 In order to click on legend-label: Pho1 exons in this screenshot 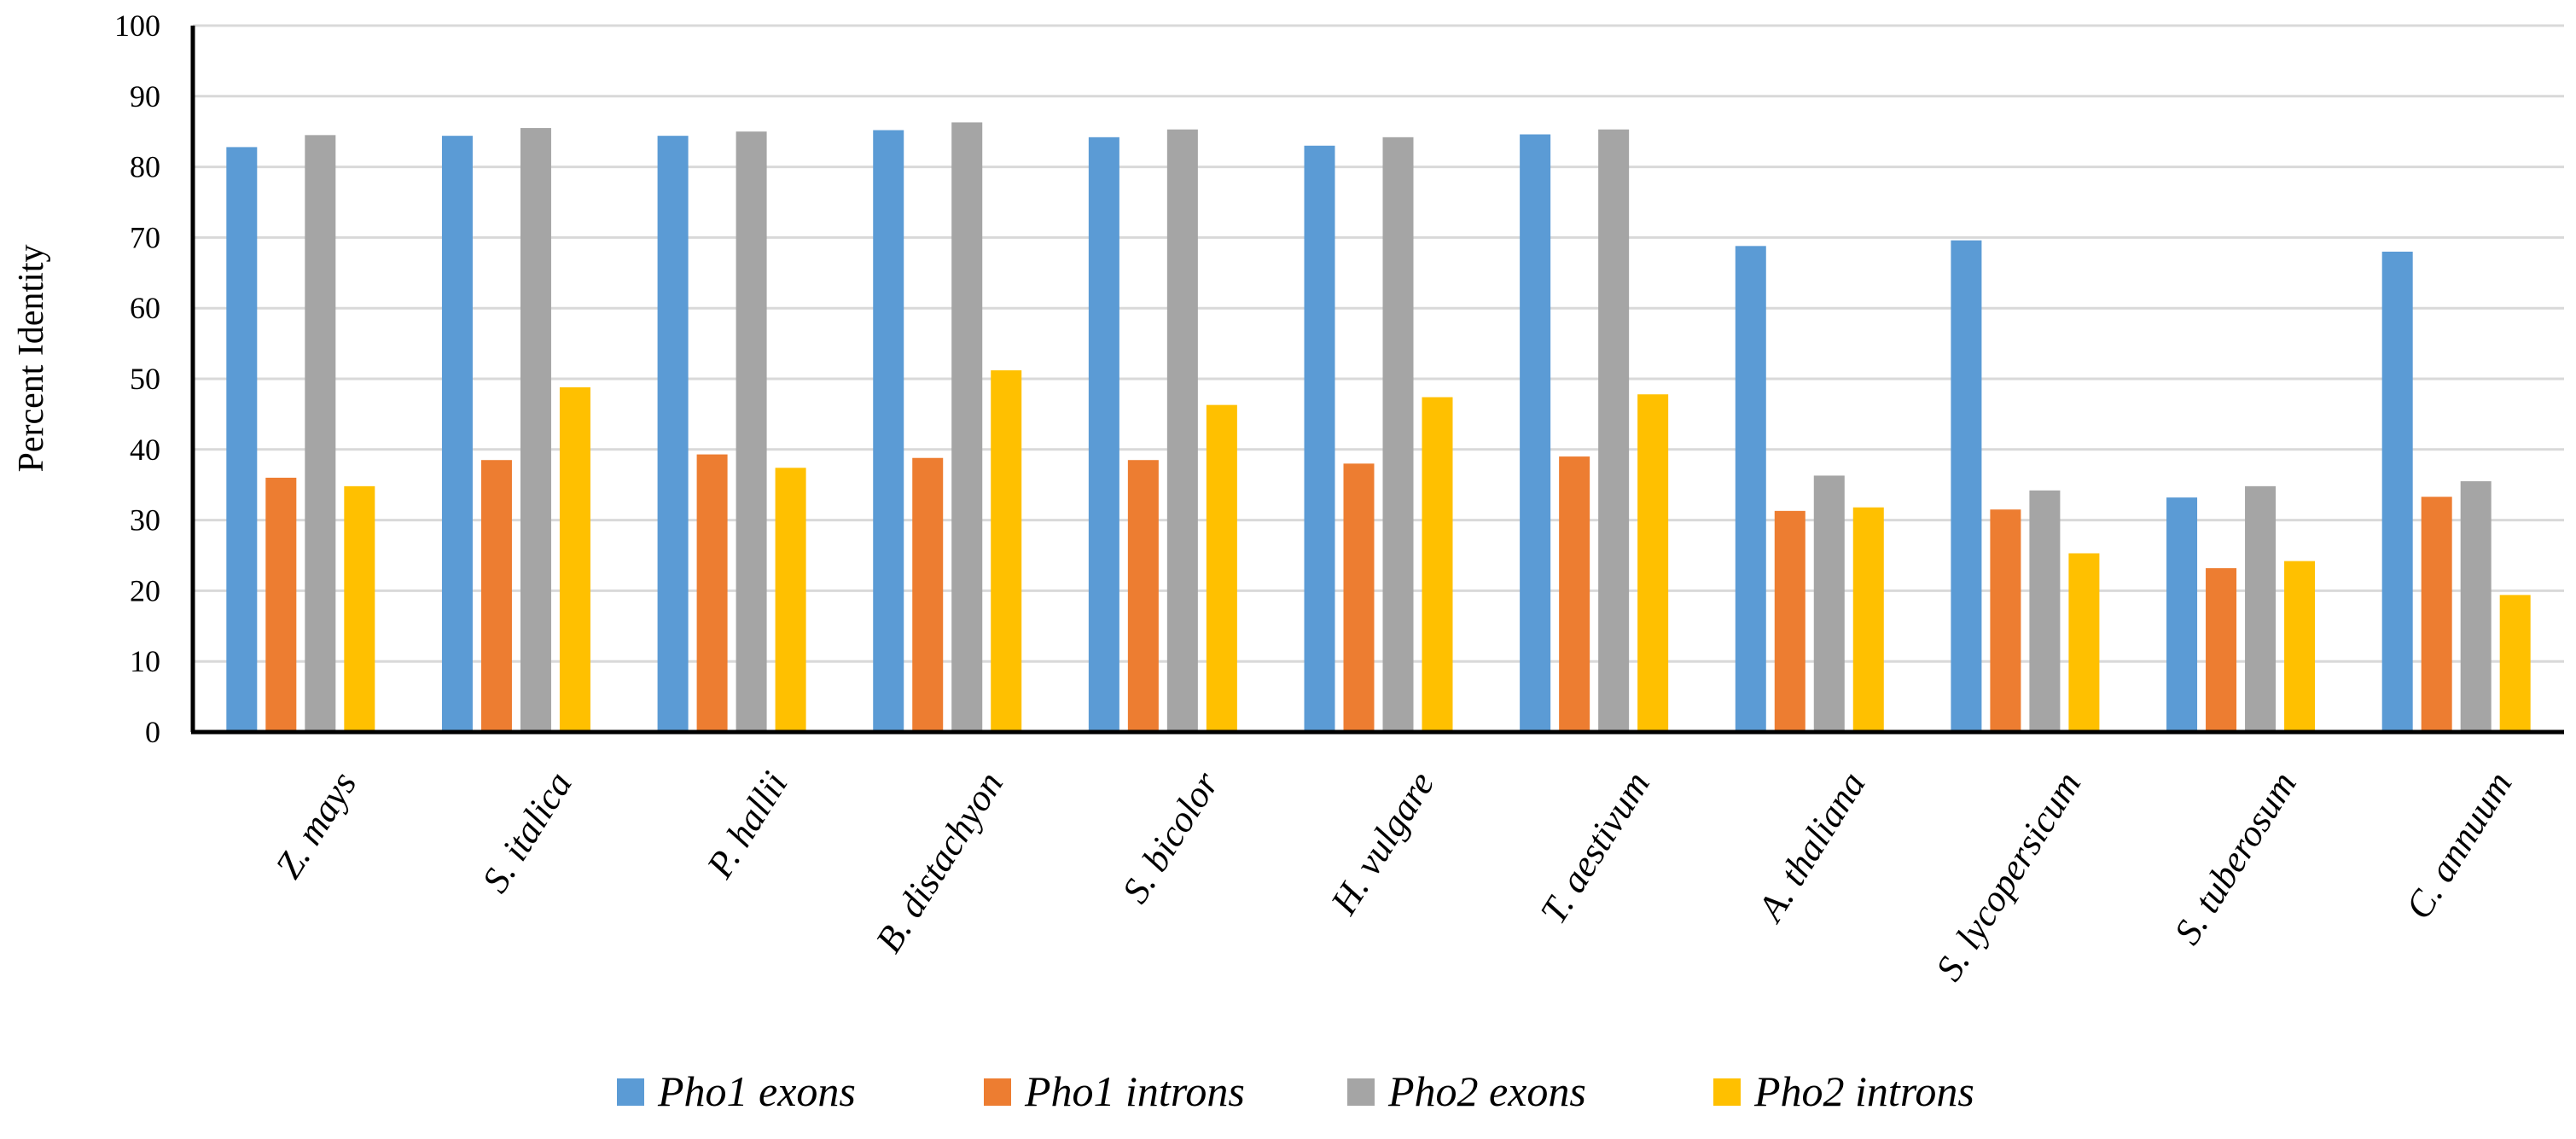, I will do `click(756, 1091)`.